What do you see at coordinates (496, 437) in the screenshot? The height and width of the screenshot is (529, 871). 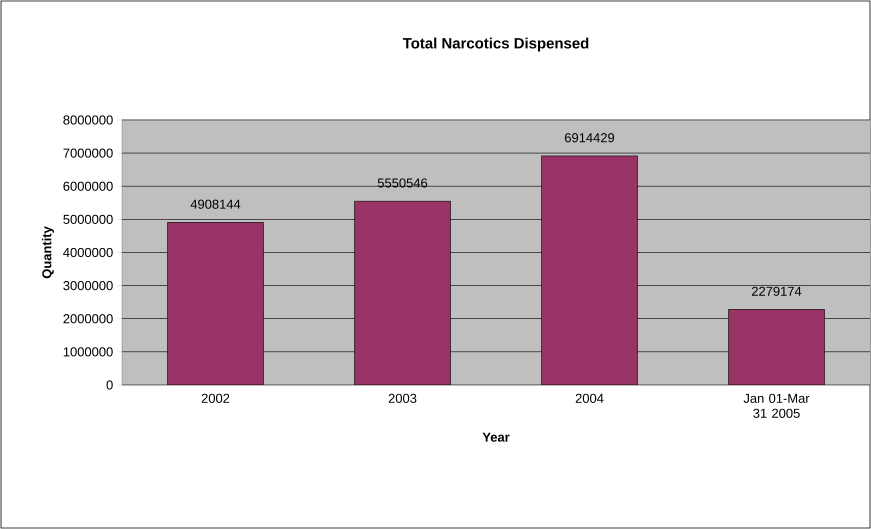 I see `x-axis-title: Year` at bounding box center [496, 437].